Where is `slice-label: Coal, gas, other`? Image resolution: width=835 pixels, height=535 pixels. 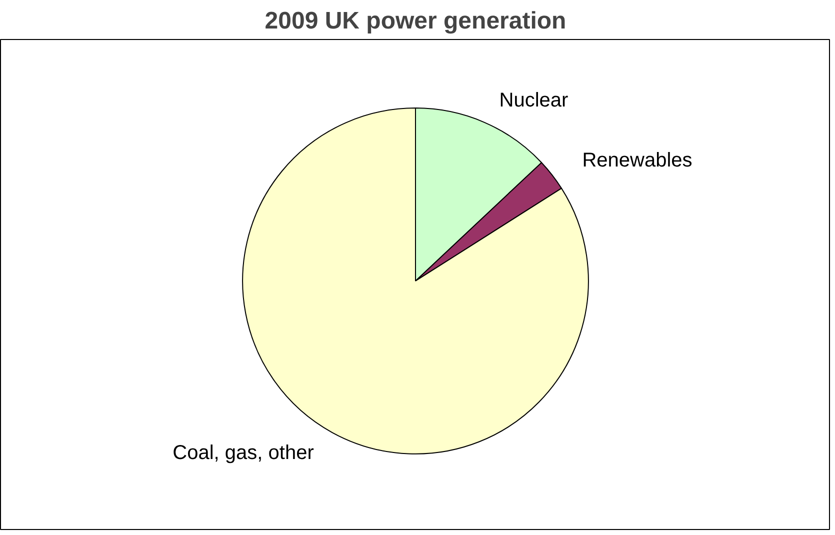 slice-label: Coal, gas, other is located at coordinates (243, 453).